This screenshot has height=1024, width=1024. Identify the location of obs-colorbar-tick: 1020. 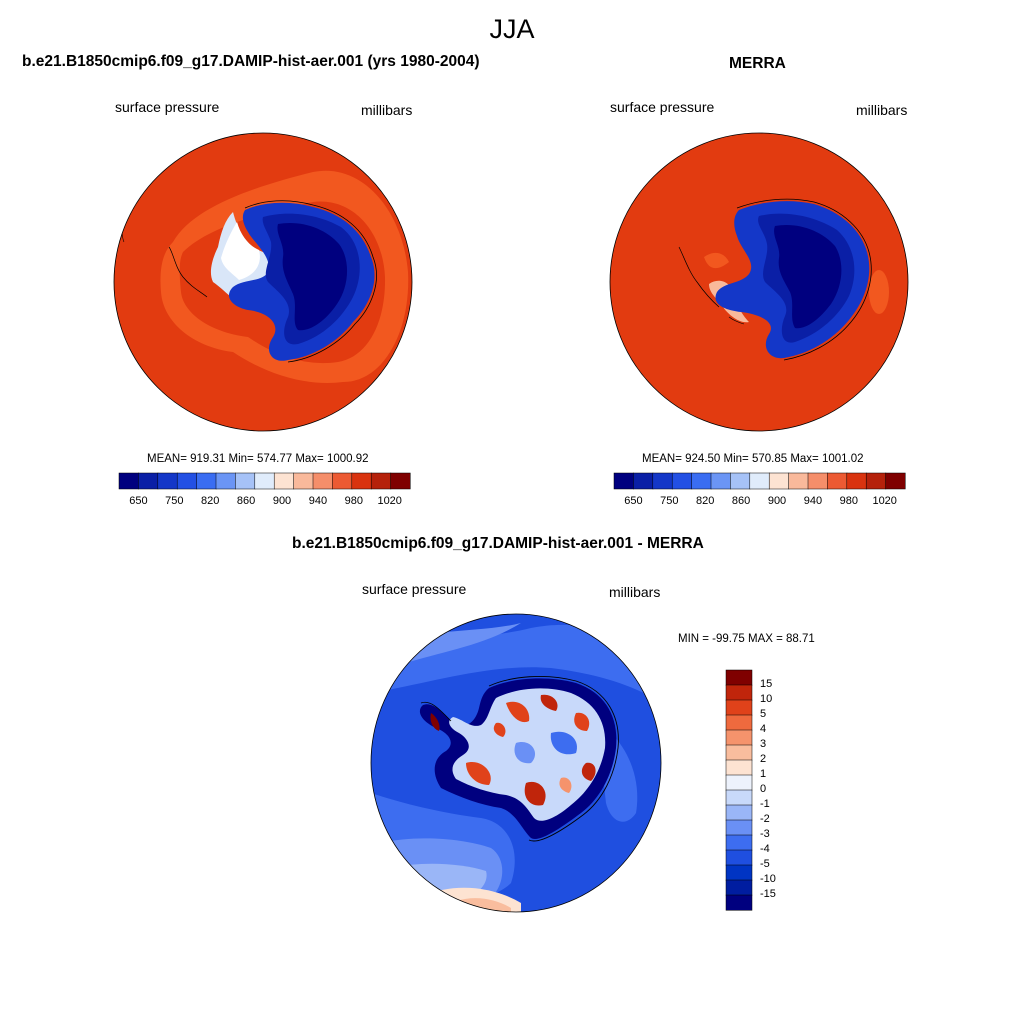
(884, 501).